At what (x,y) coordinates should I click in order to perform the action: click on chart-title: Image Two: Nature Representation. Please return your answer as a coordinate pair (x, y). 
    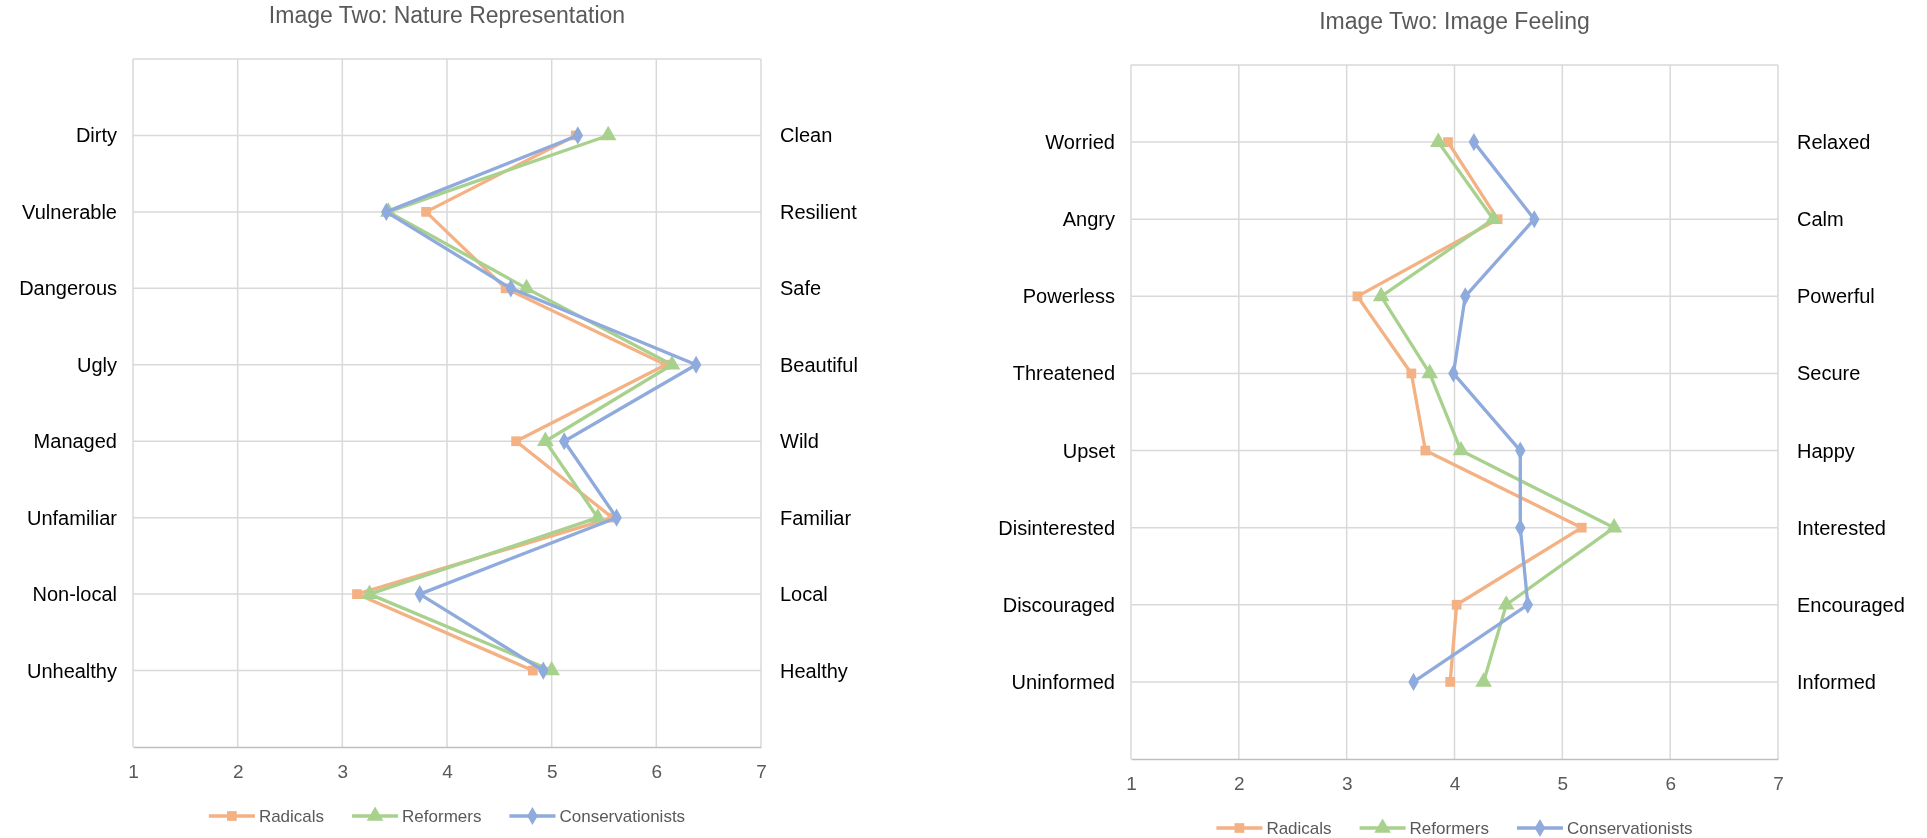
    Looking at the image, I should click on (447, 15).